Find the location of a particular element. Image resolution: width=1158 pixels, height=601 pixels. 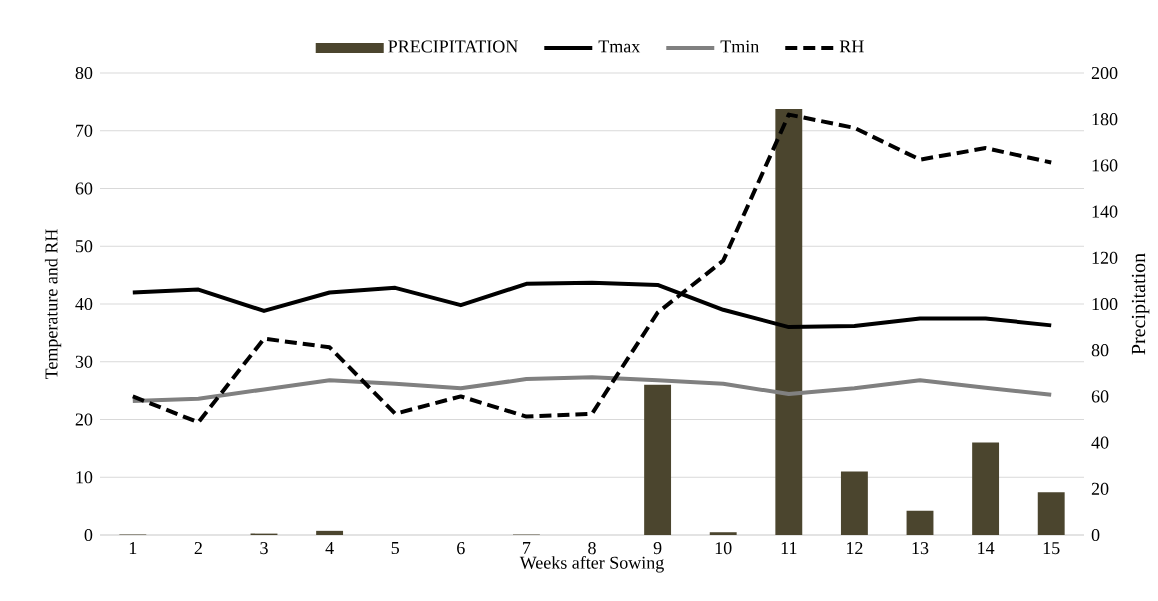

y2-tick-label: 180 is located at coordinates (1105, 119).